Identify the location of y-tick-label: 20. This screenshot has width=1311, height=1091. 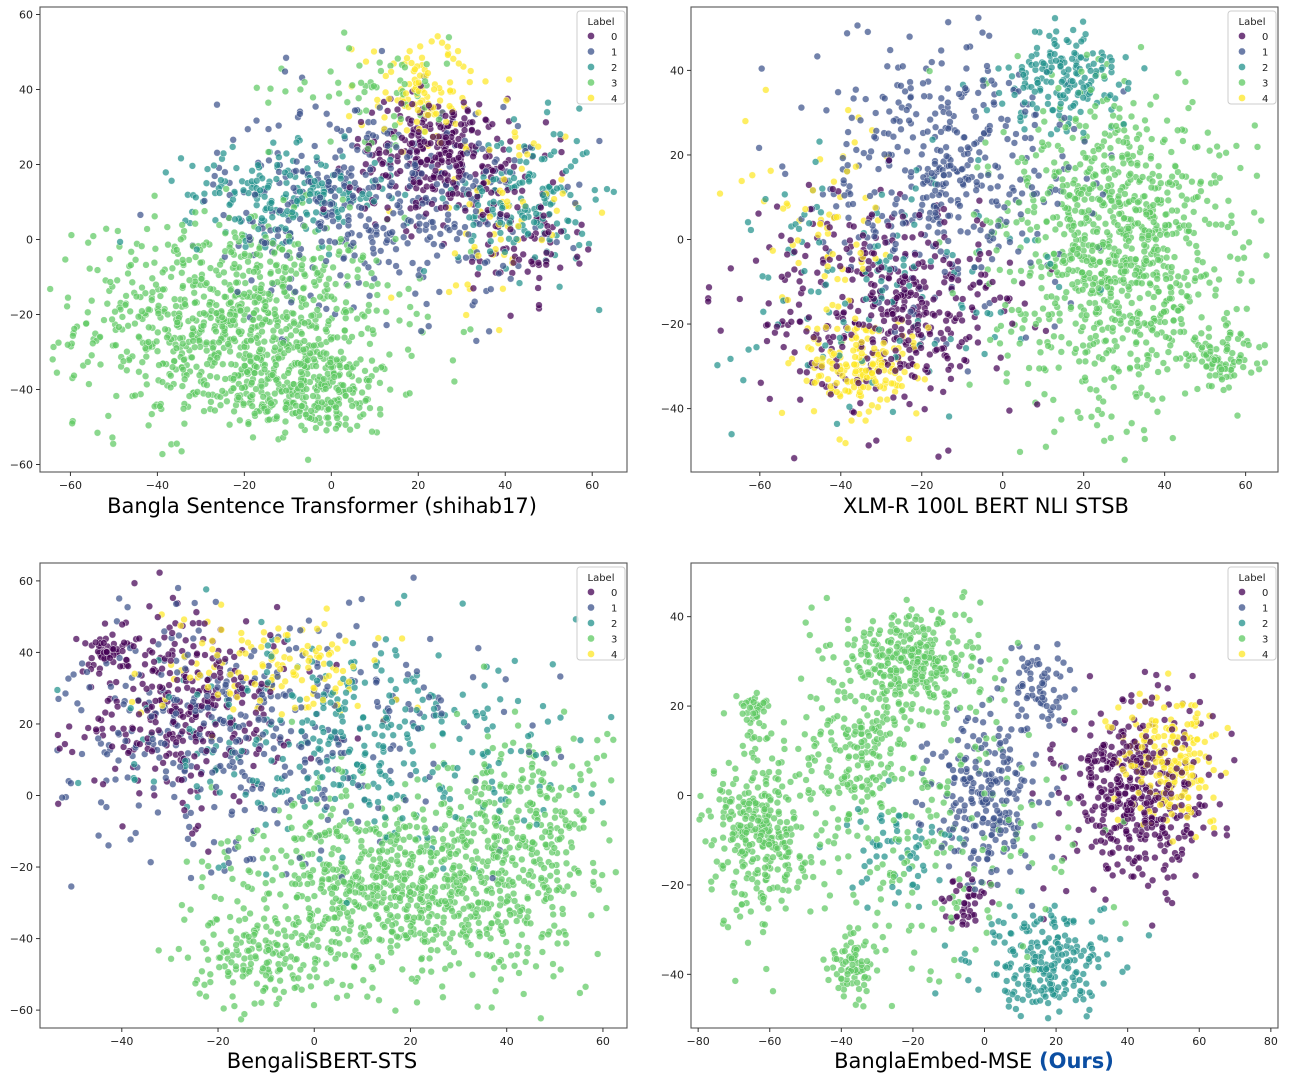
(26, 165).